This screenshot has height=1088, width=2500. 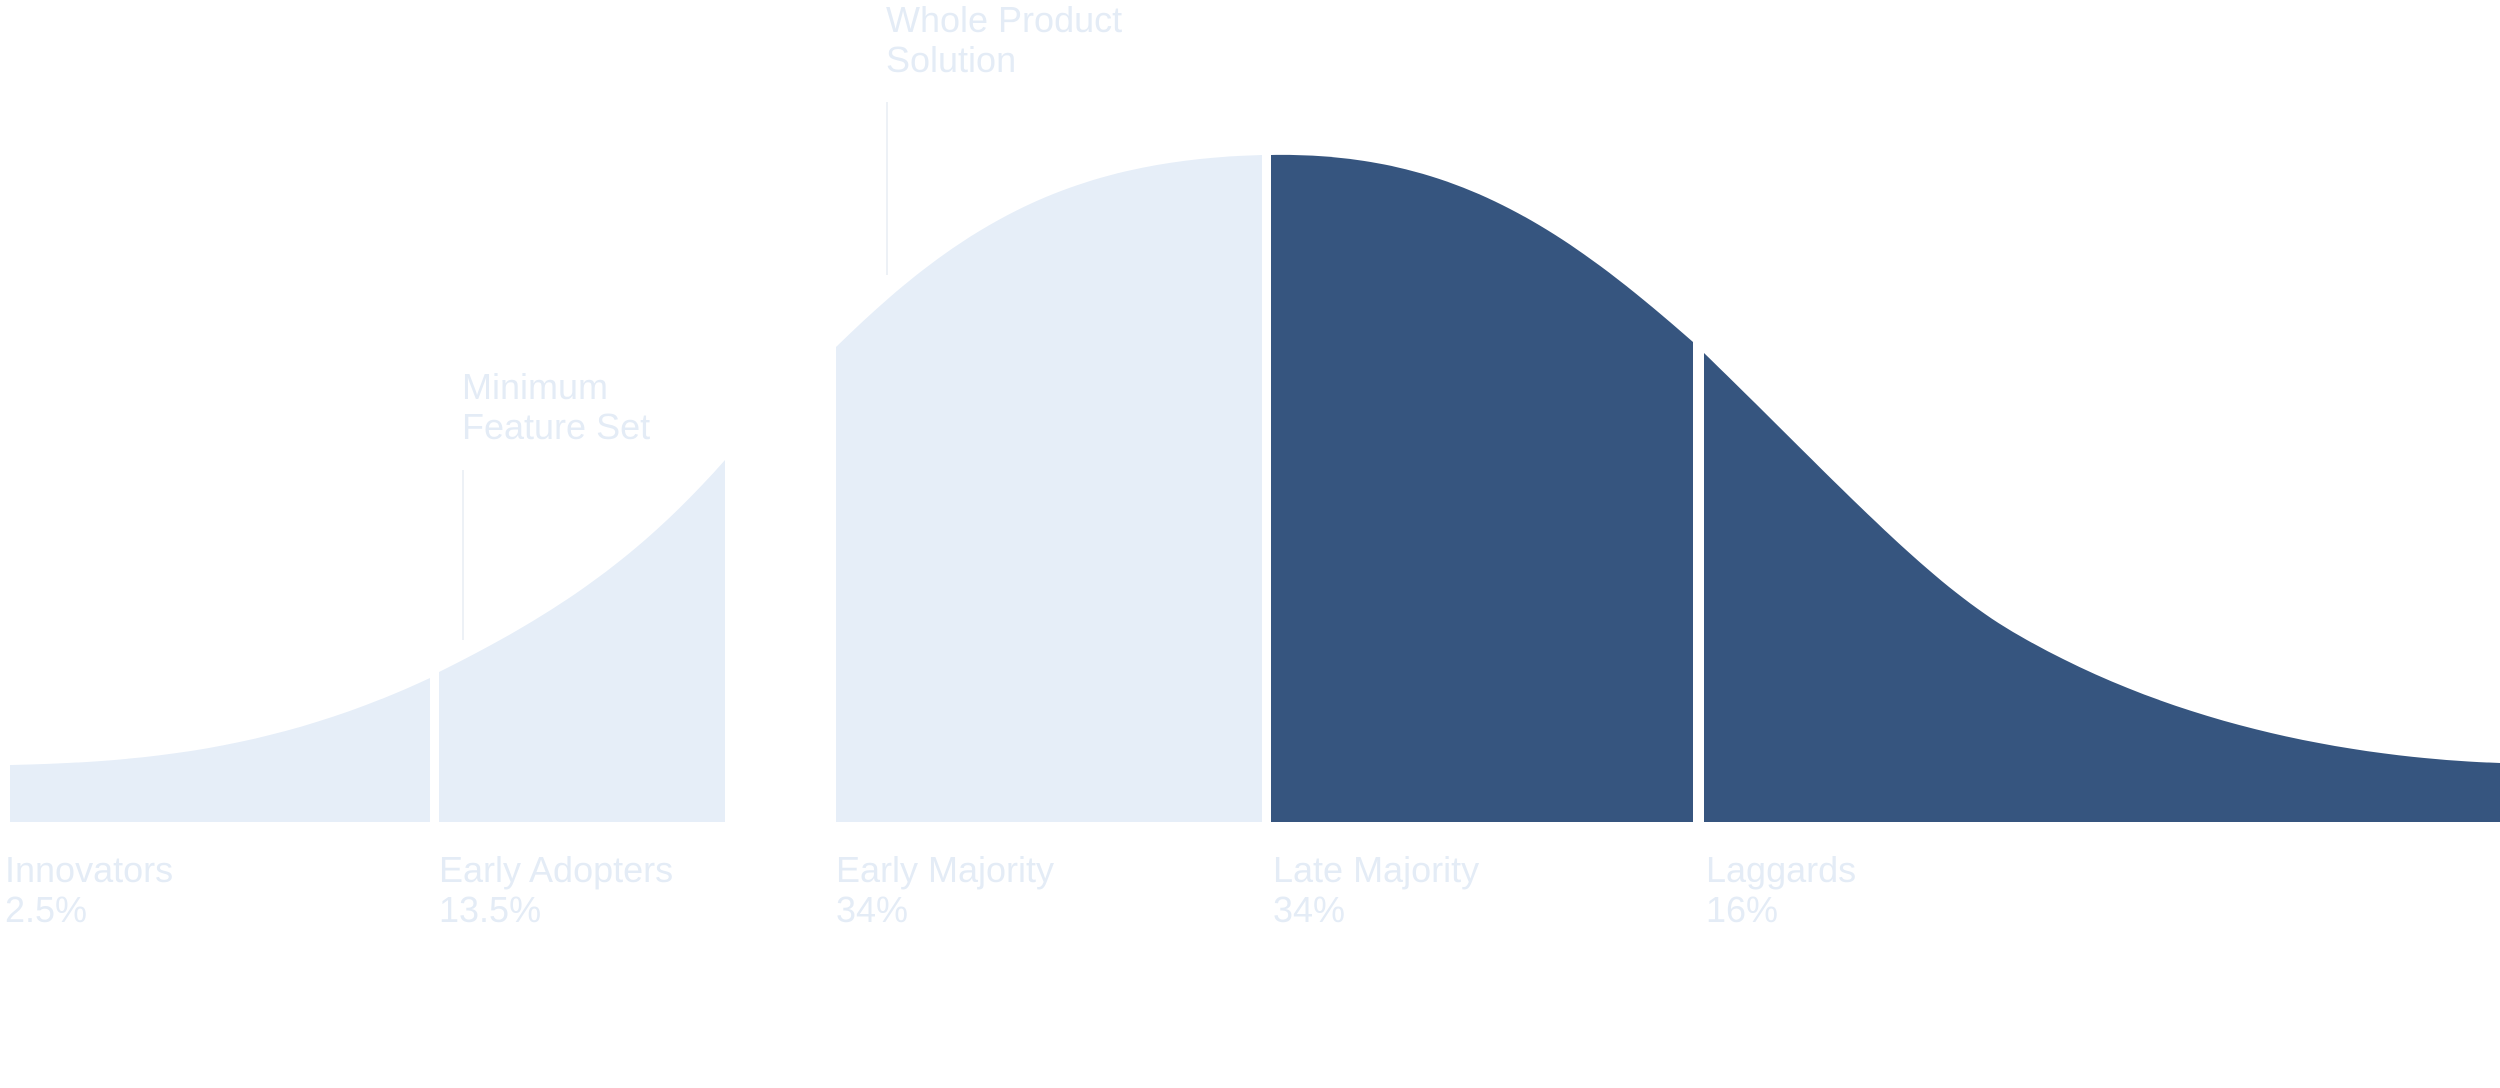 I want to click on segment-label-late-majority: Late Majority 34%, so click(x=1376, y=890).